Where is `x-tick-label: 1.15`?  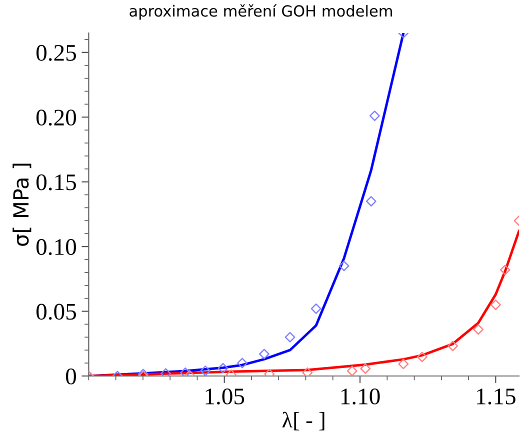
x-tick-label: 1.15 is located at coordinates (496, 396).